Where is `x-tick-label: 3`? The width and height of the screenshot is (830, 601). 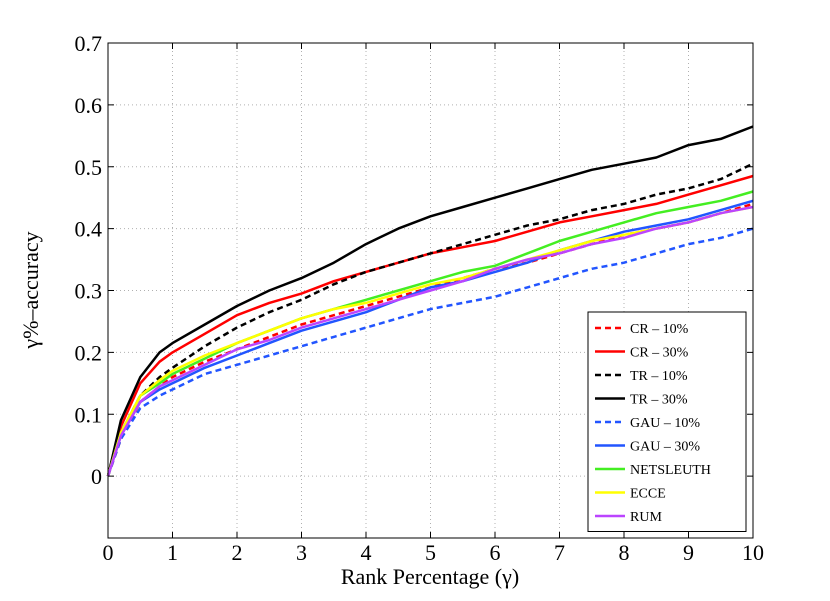
x-tick-label: 3 is located at coordinates (301, 552).